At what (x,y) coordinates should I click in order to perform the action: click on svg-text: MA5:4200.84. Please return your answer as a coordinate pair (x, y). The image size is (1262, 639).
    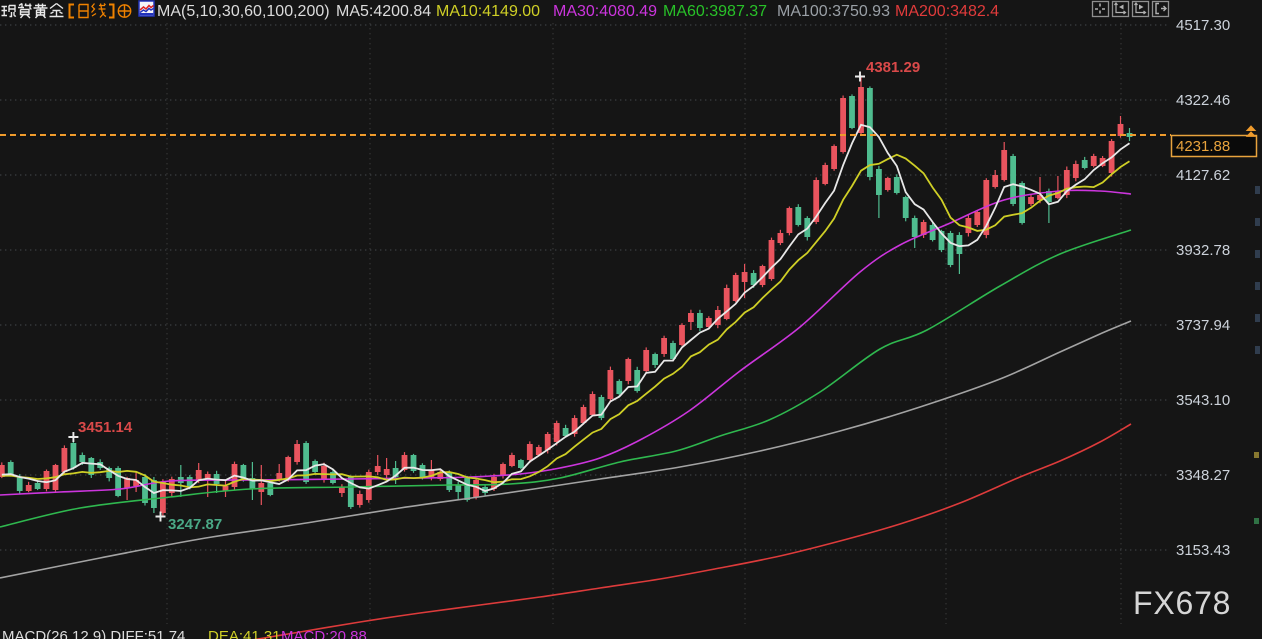
    Looking at the image, I should click on (383, 11).